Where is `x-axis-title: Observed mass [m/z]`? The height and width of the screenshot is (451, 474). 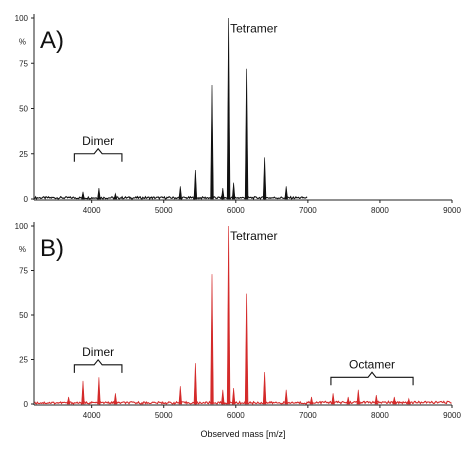 x-axis-title: Observed mass [m/z] is located at coordinates (242, 434).